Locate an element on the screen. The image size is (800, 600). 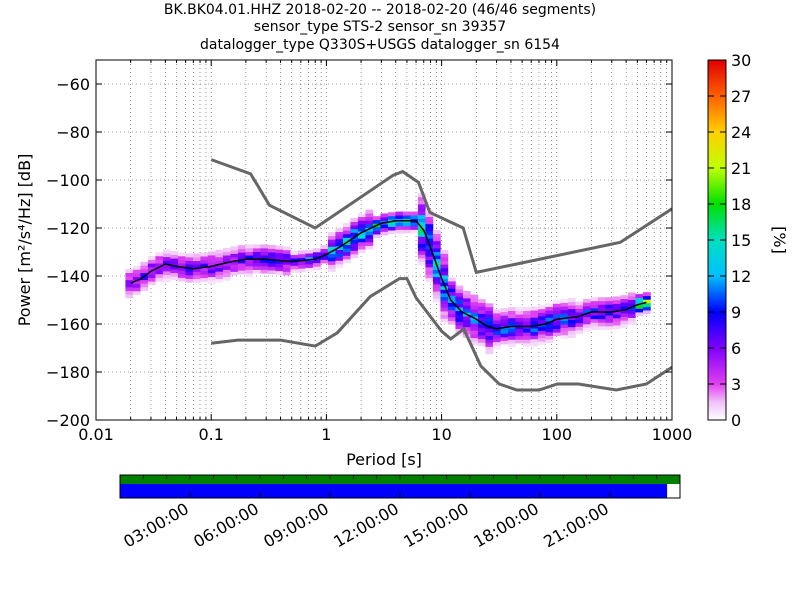
y-axis-label: Power [m²/s⁴/Hz] [dB] is located at coordinates (24, 240).